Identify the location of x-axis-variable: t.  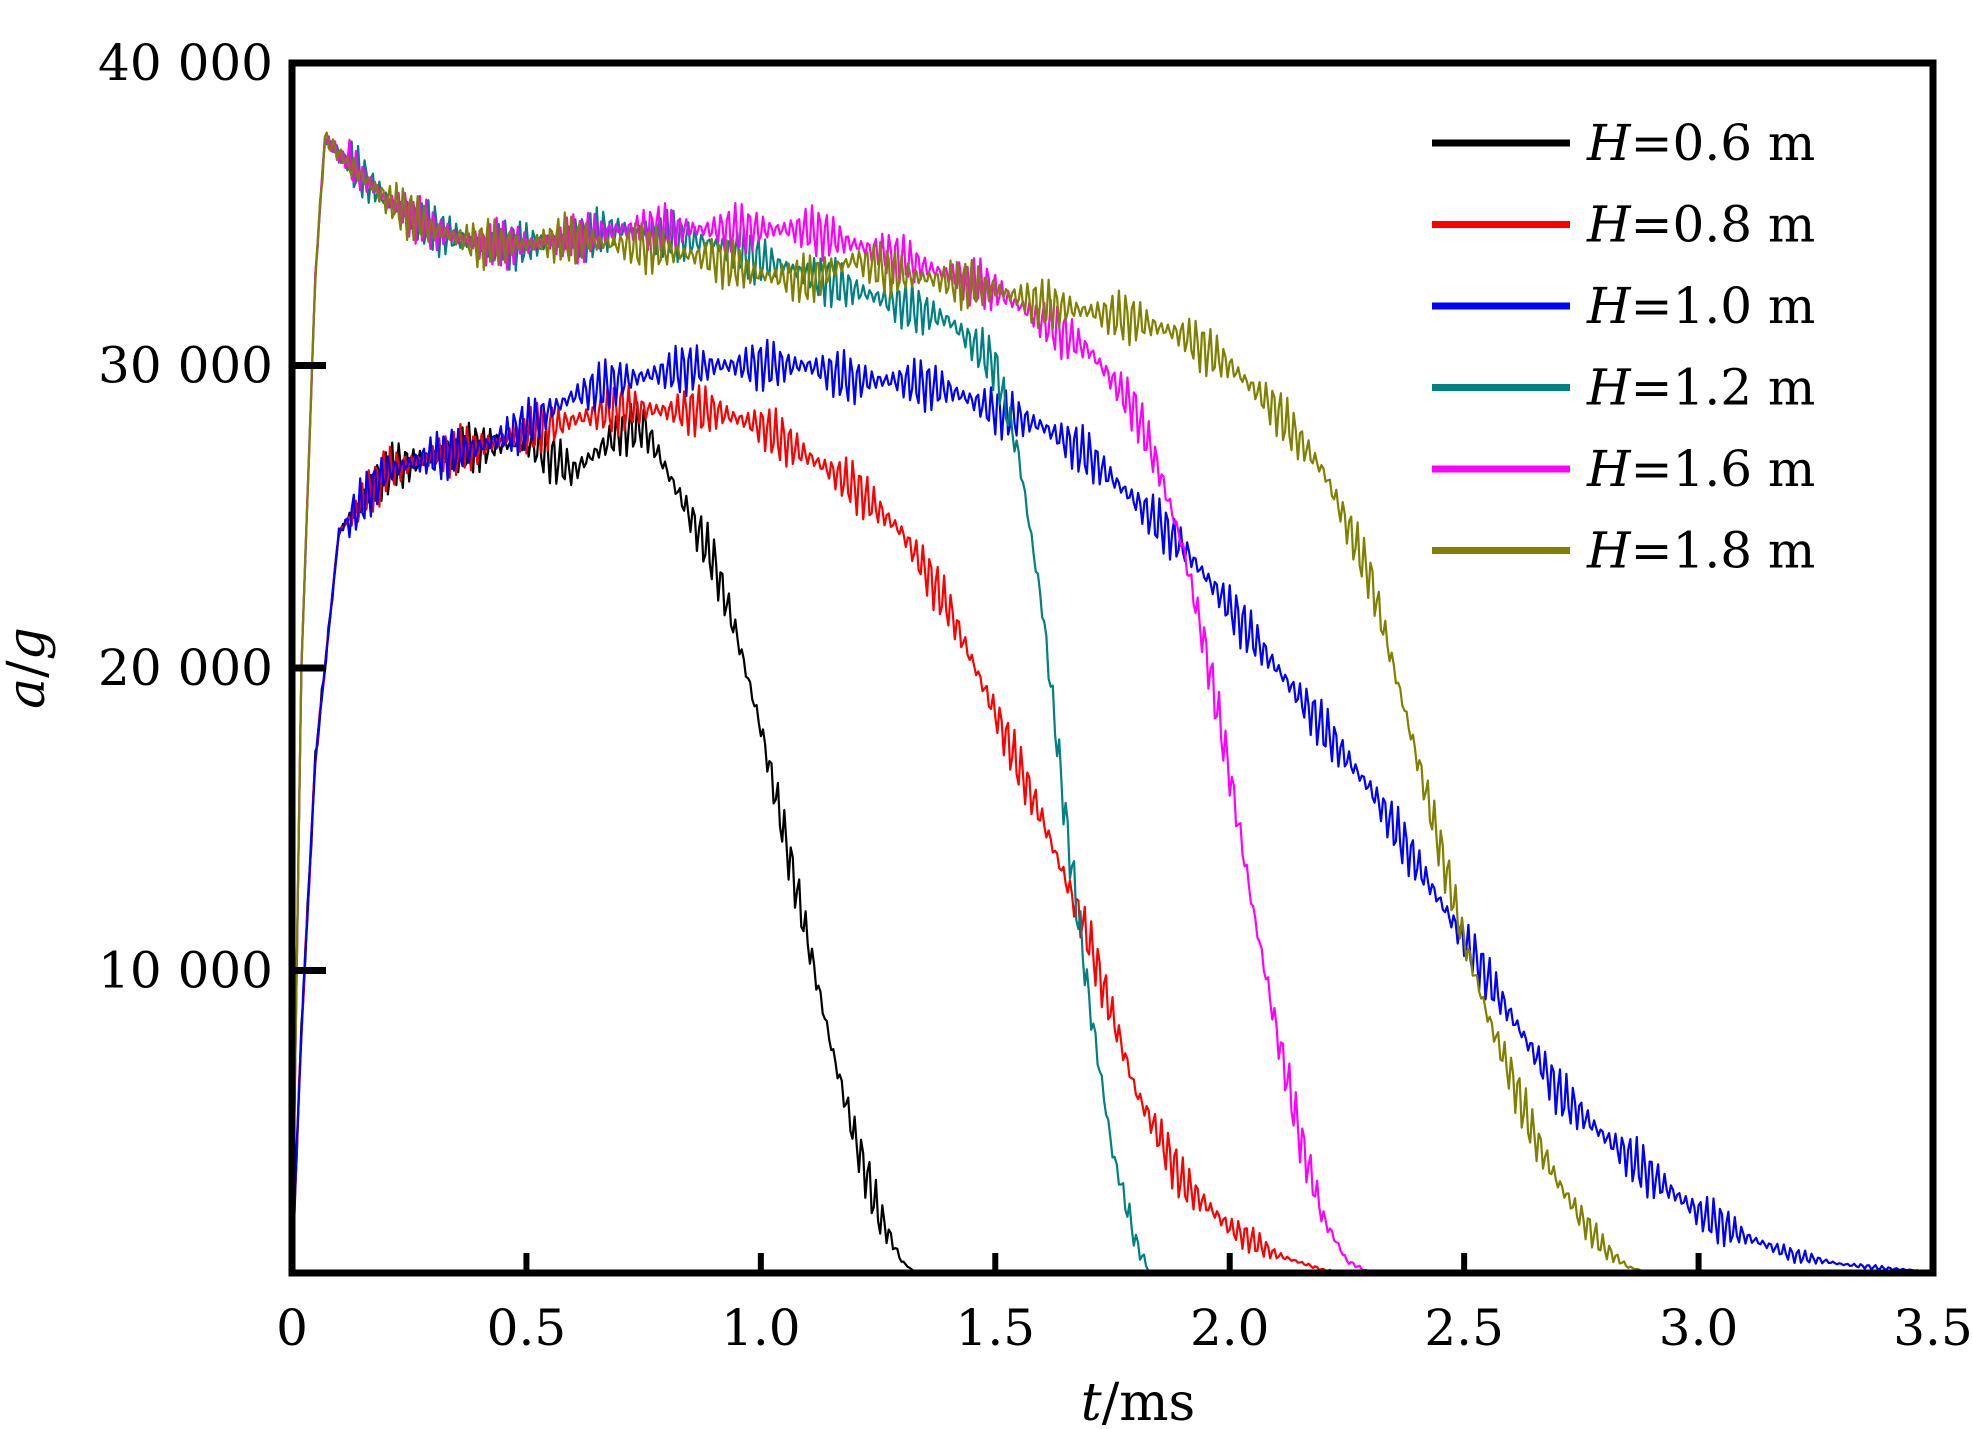
(1091, 1401).